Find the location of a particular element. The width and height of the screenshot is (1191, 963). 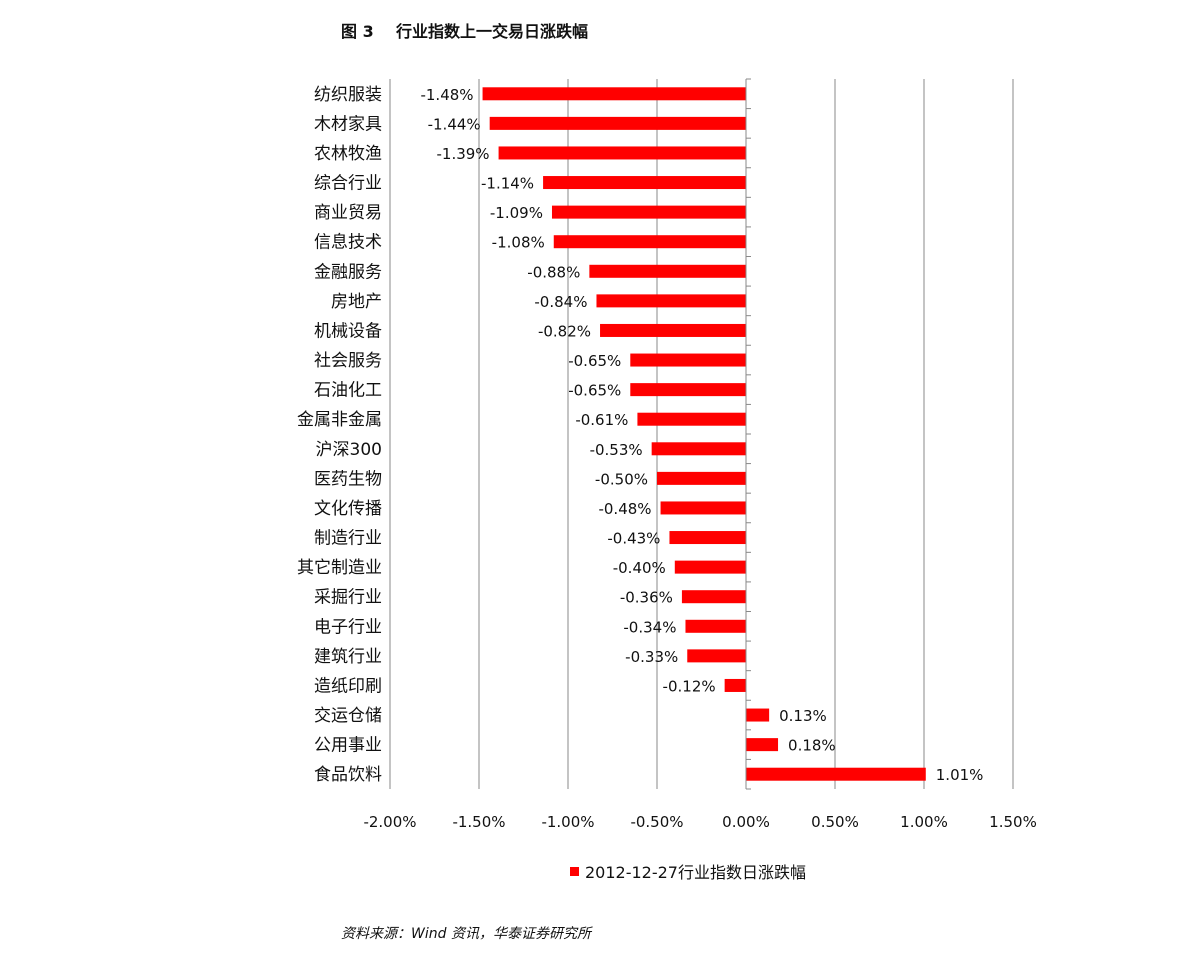

category-label: 交运仓储 is located at coordinates (348, 716).